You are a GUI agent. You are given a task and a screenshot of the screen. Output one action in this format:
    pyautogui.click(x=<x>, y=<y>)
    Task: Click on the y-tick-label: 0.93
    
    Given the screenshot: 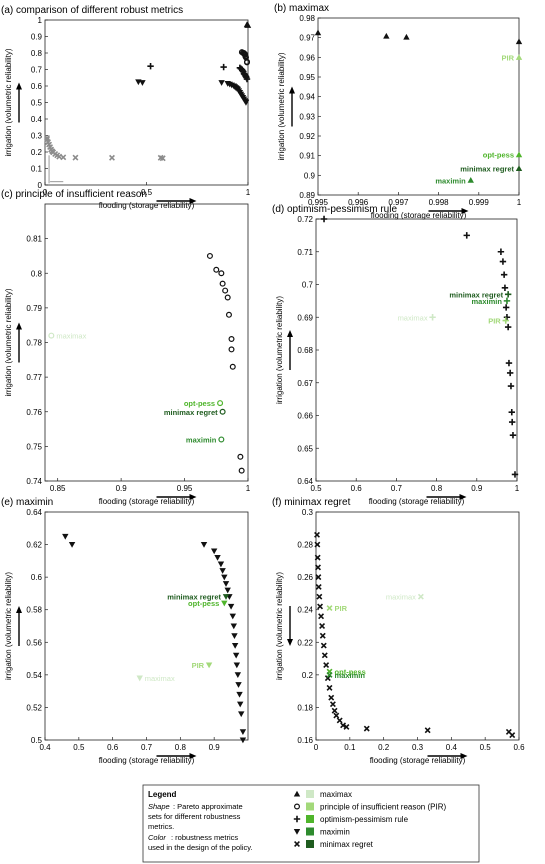 What is the action you would take?
    pyautogui.click(x=307, y=116)
    